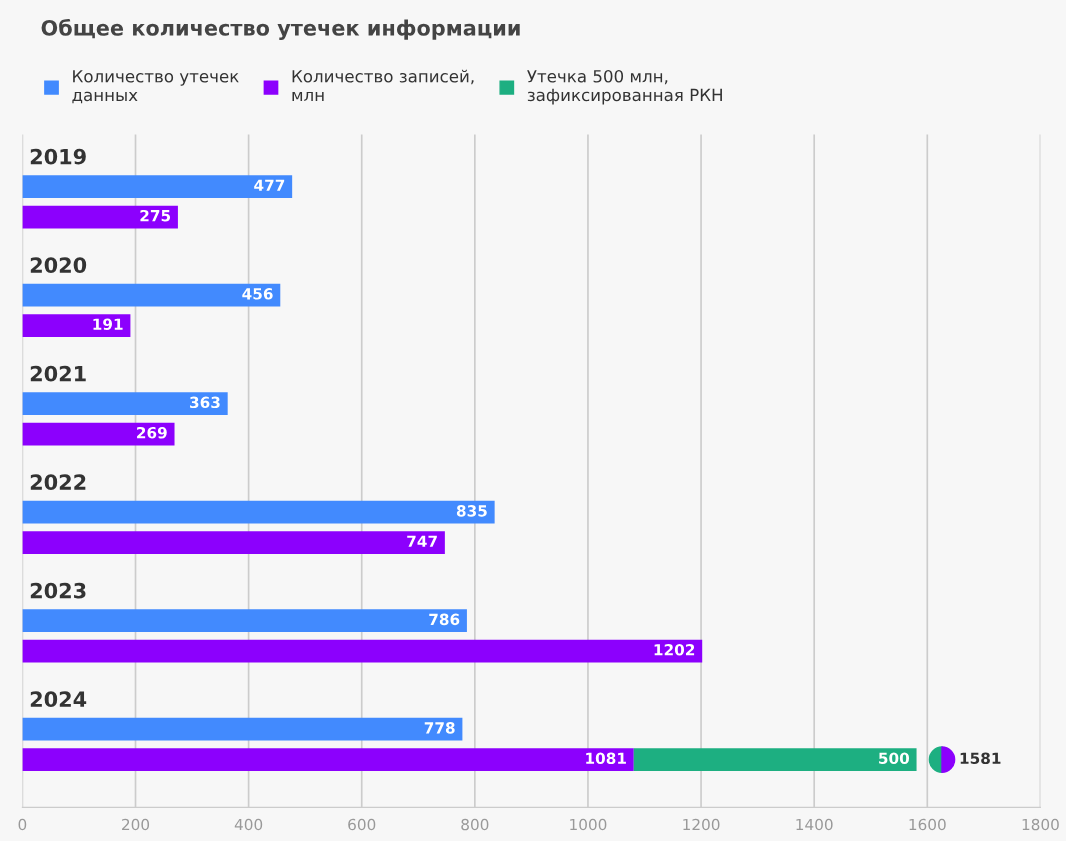 This screenshot has height=841, width=1066. I want to click on data-label: 1202, so click(674, 649).